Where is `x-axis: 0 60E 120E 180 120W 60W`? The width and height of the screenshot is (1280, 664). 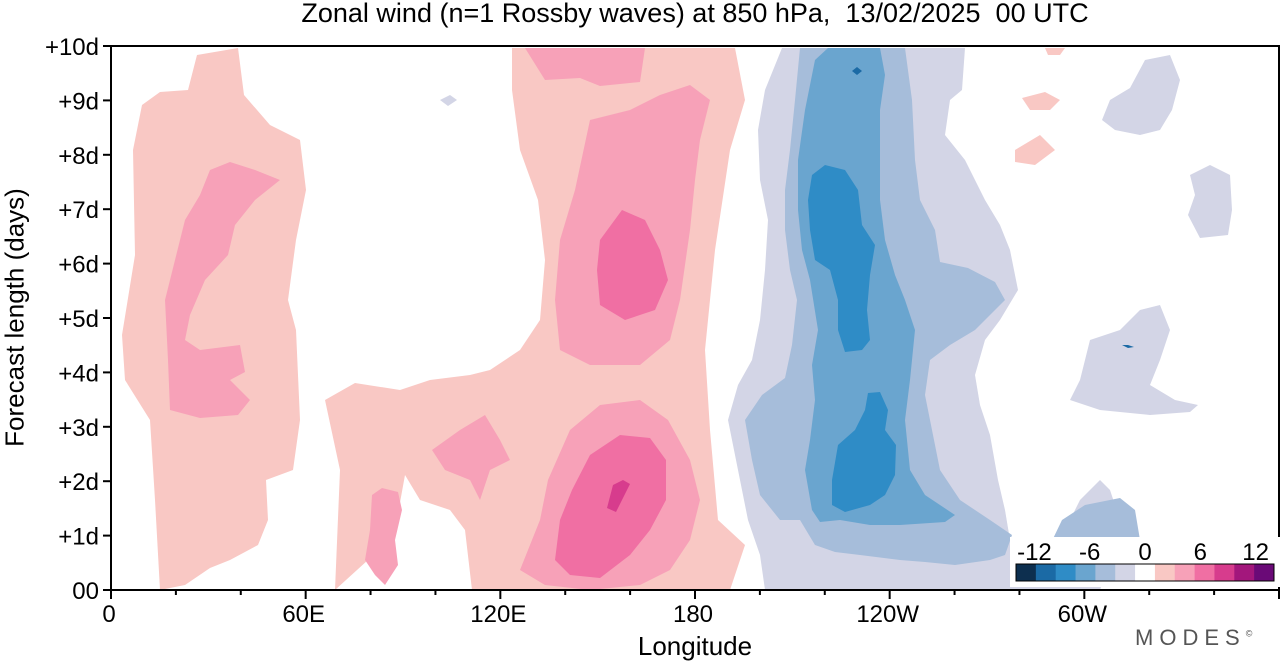 x-axis: 0 60E 120E 180 120W 60W is located at coordinates (691, 609).